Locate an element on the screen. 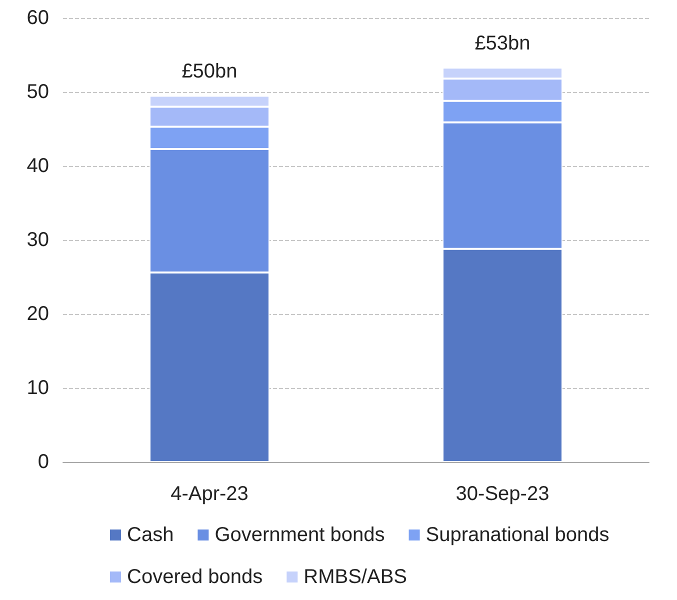 This screenshot has width=677, height=600. y-tick-label: 40 is located at coordinates (37, 166).